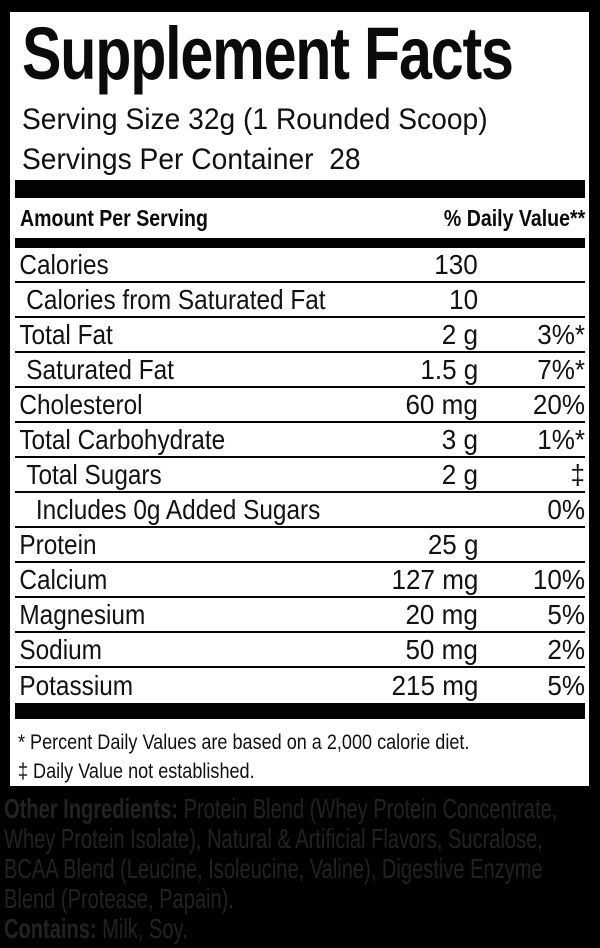 This screenshot has height=948, width=600. I want to click on label-title: Supplement Facts, so click(268, 53).